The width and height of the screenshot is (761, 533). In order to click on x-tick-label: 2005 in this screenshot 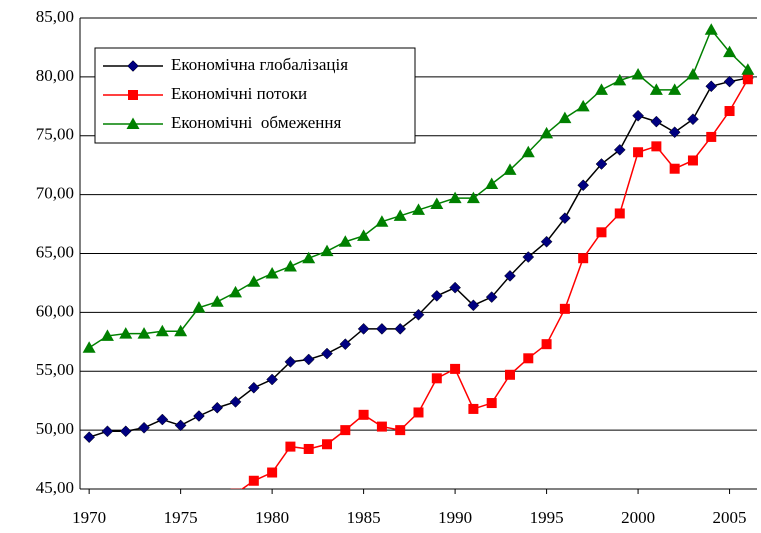, I will do `click(730, 517)`.